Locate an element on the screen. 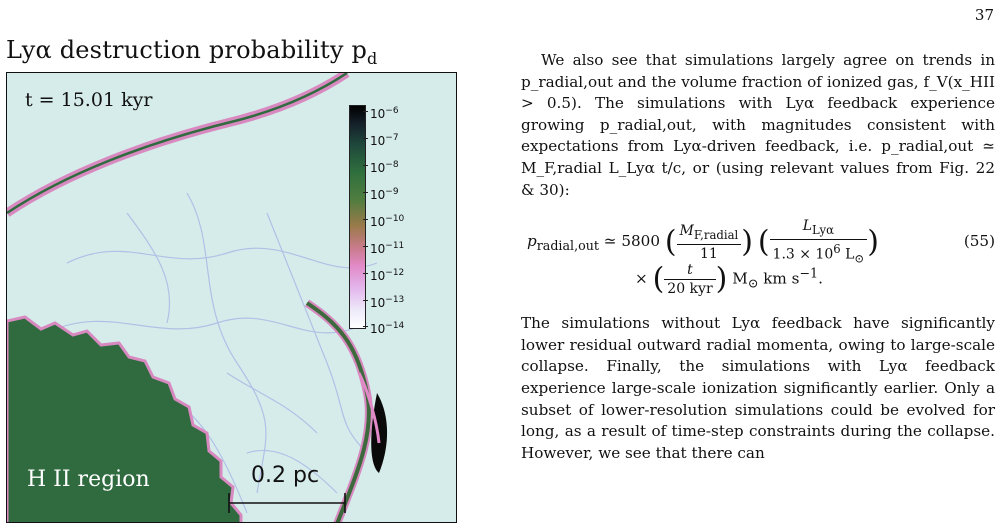  hii-region-label: H II region is located at coordinates (88, 479).